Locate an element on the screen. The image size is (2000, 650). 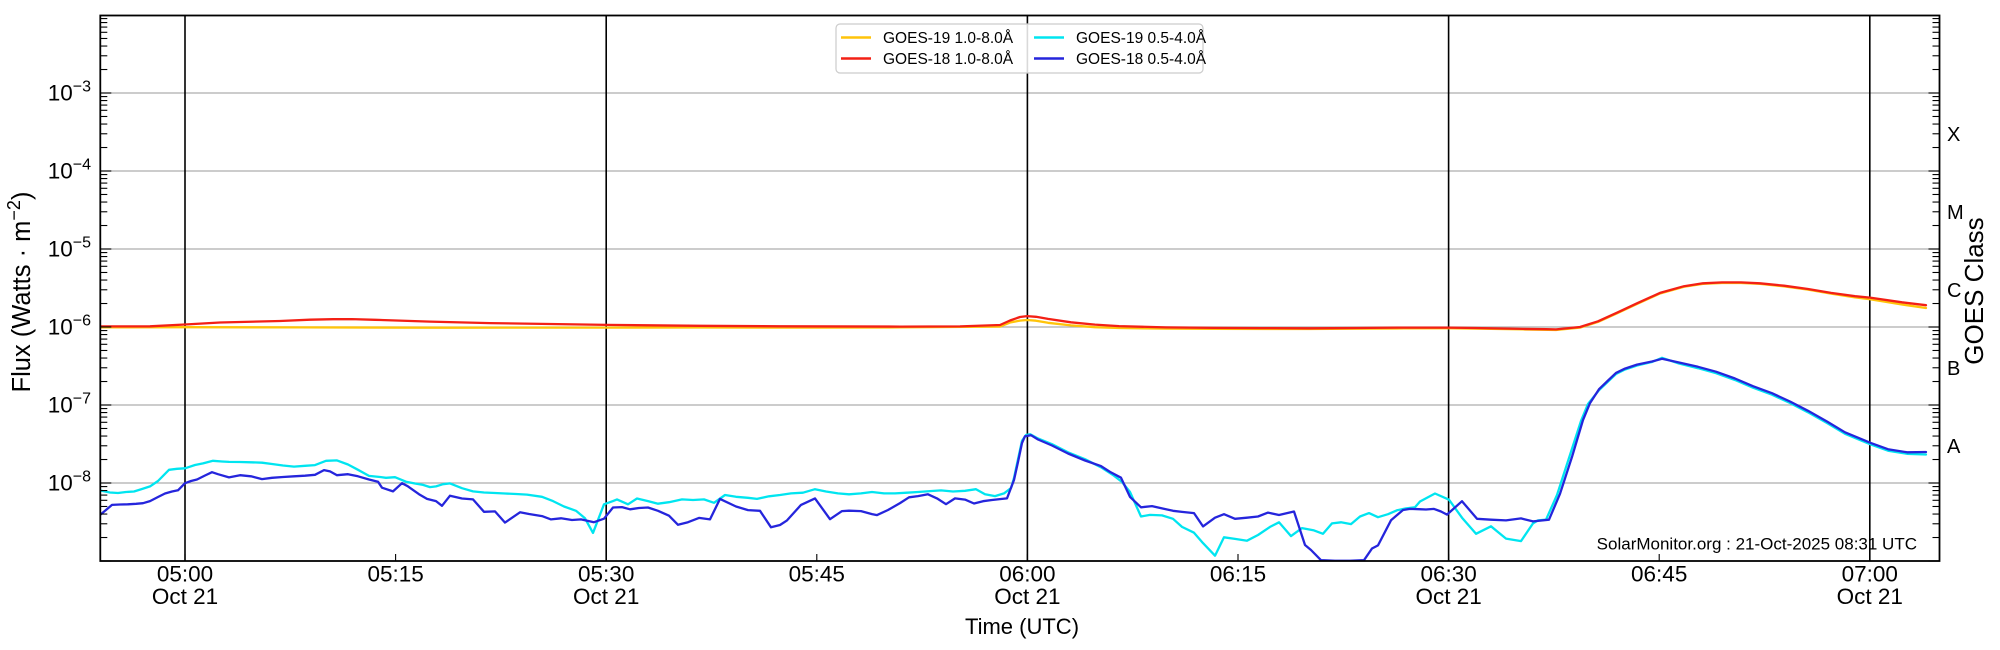
svg-text: GOES-19 0.5-4.0Å is located at coordinates (1141, 38).